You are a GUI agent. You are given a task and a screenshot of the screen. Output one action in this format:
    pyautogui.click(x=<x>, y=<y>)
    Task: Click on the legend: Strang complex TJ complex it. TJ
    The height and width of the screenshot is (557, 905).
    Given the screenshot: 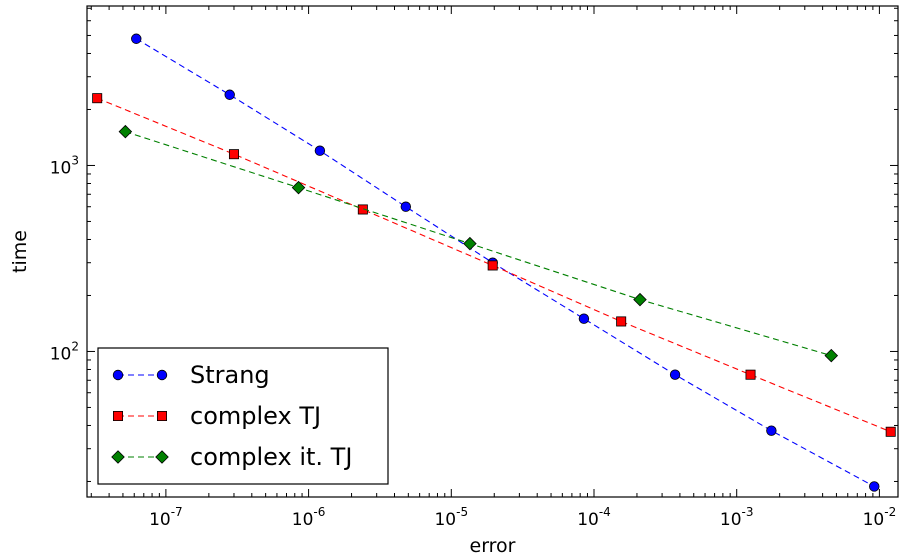 What is the action you would take?
    pyautogui.click(x=243, y=416)
    